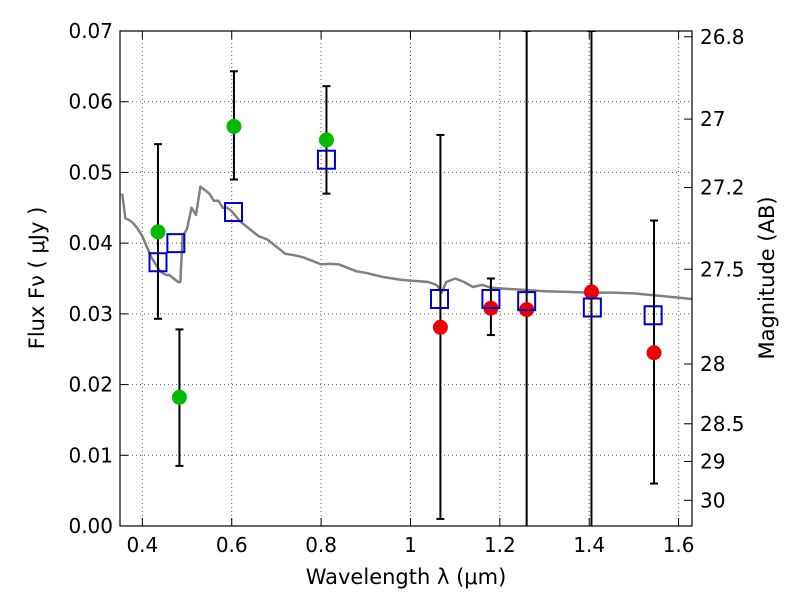 The height and width of the screenshot is (600, 800). What do you see at coordinates (500, 545) in the screenshot?
I see `x-tick-label: 1.2` at bounding box center [500, 545].